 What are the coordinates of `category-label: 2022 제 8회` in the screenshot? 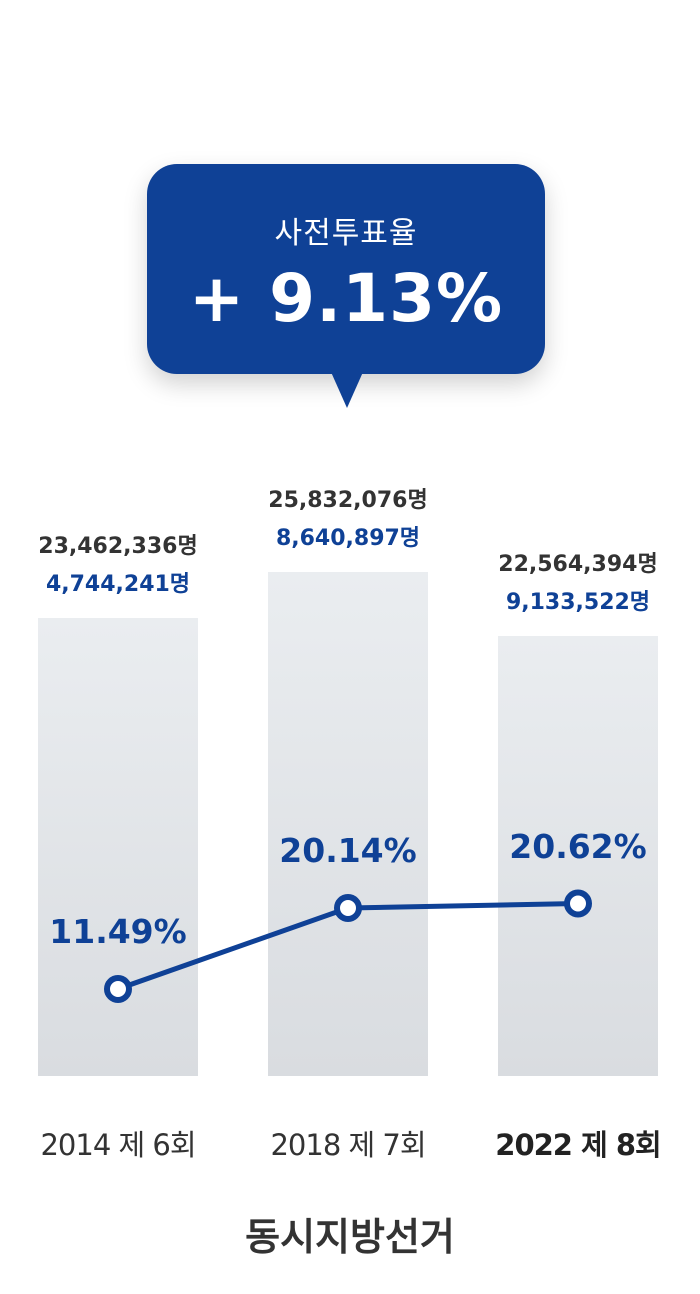 It's located at (578, 1145).